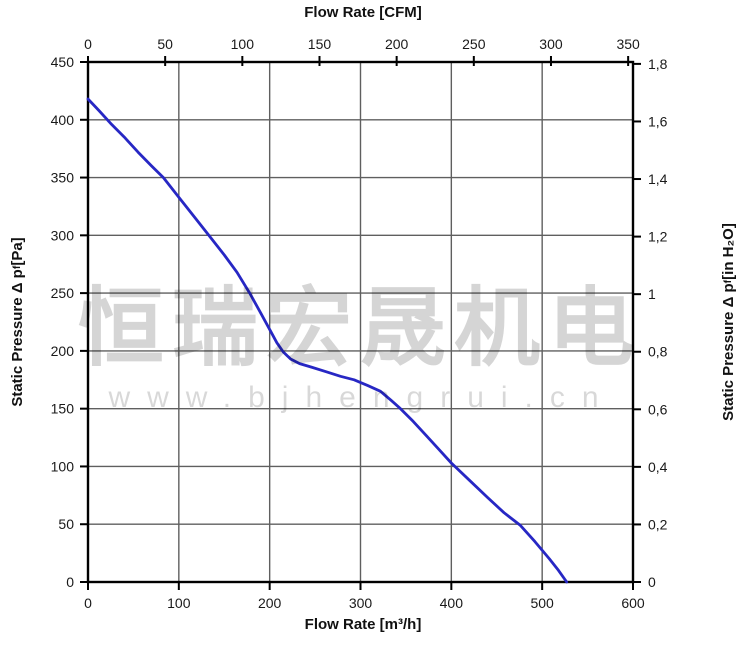 This screenshot has height=646, width=750. Describe the element at coordinates (728, 281) in the screenshot. I see `right-axis-title-subscript: f` at that location.